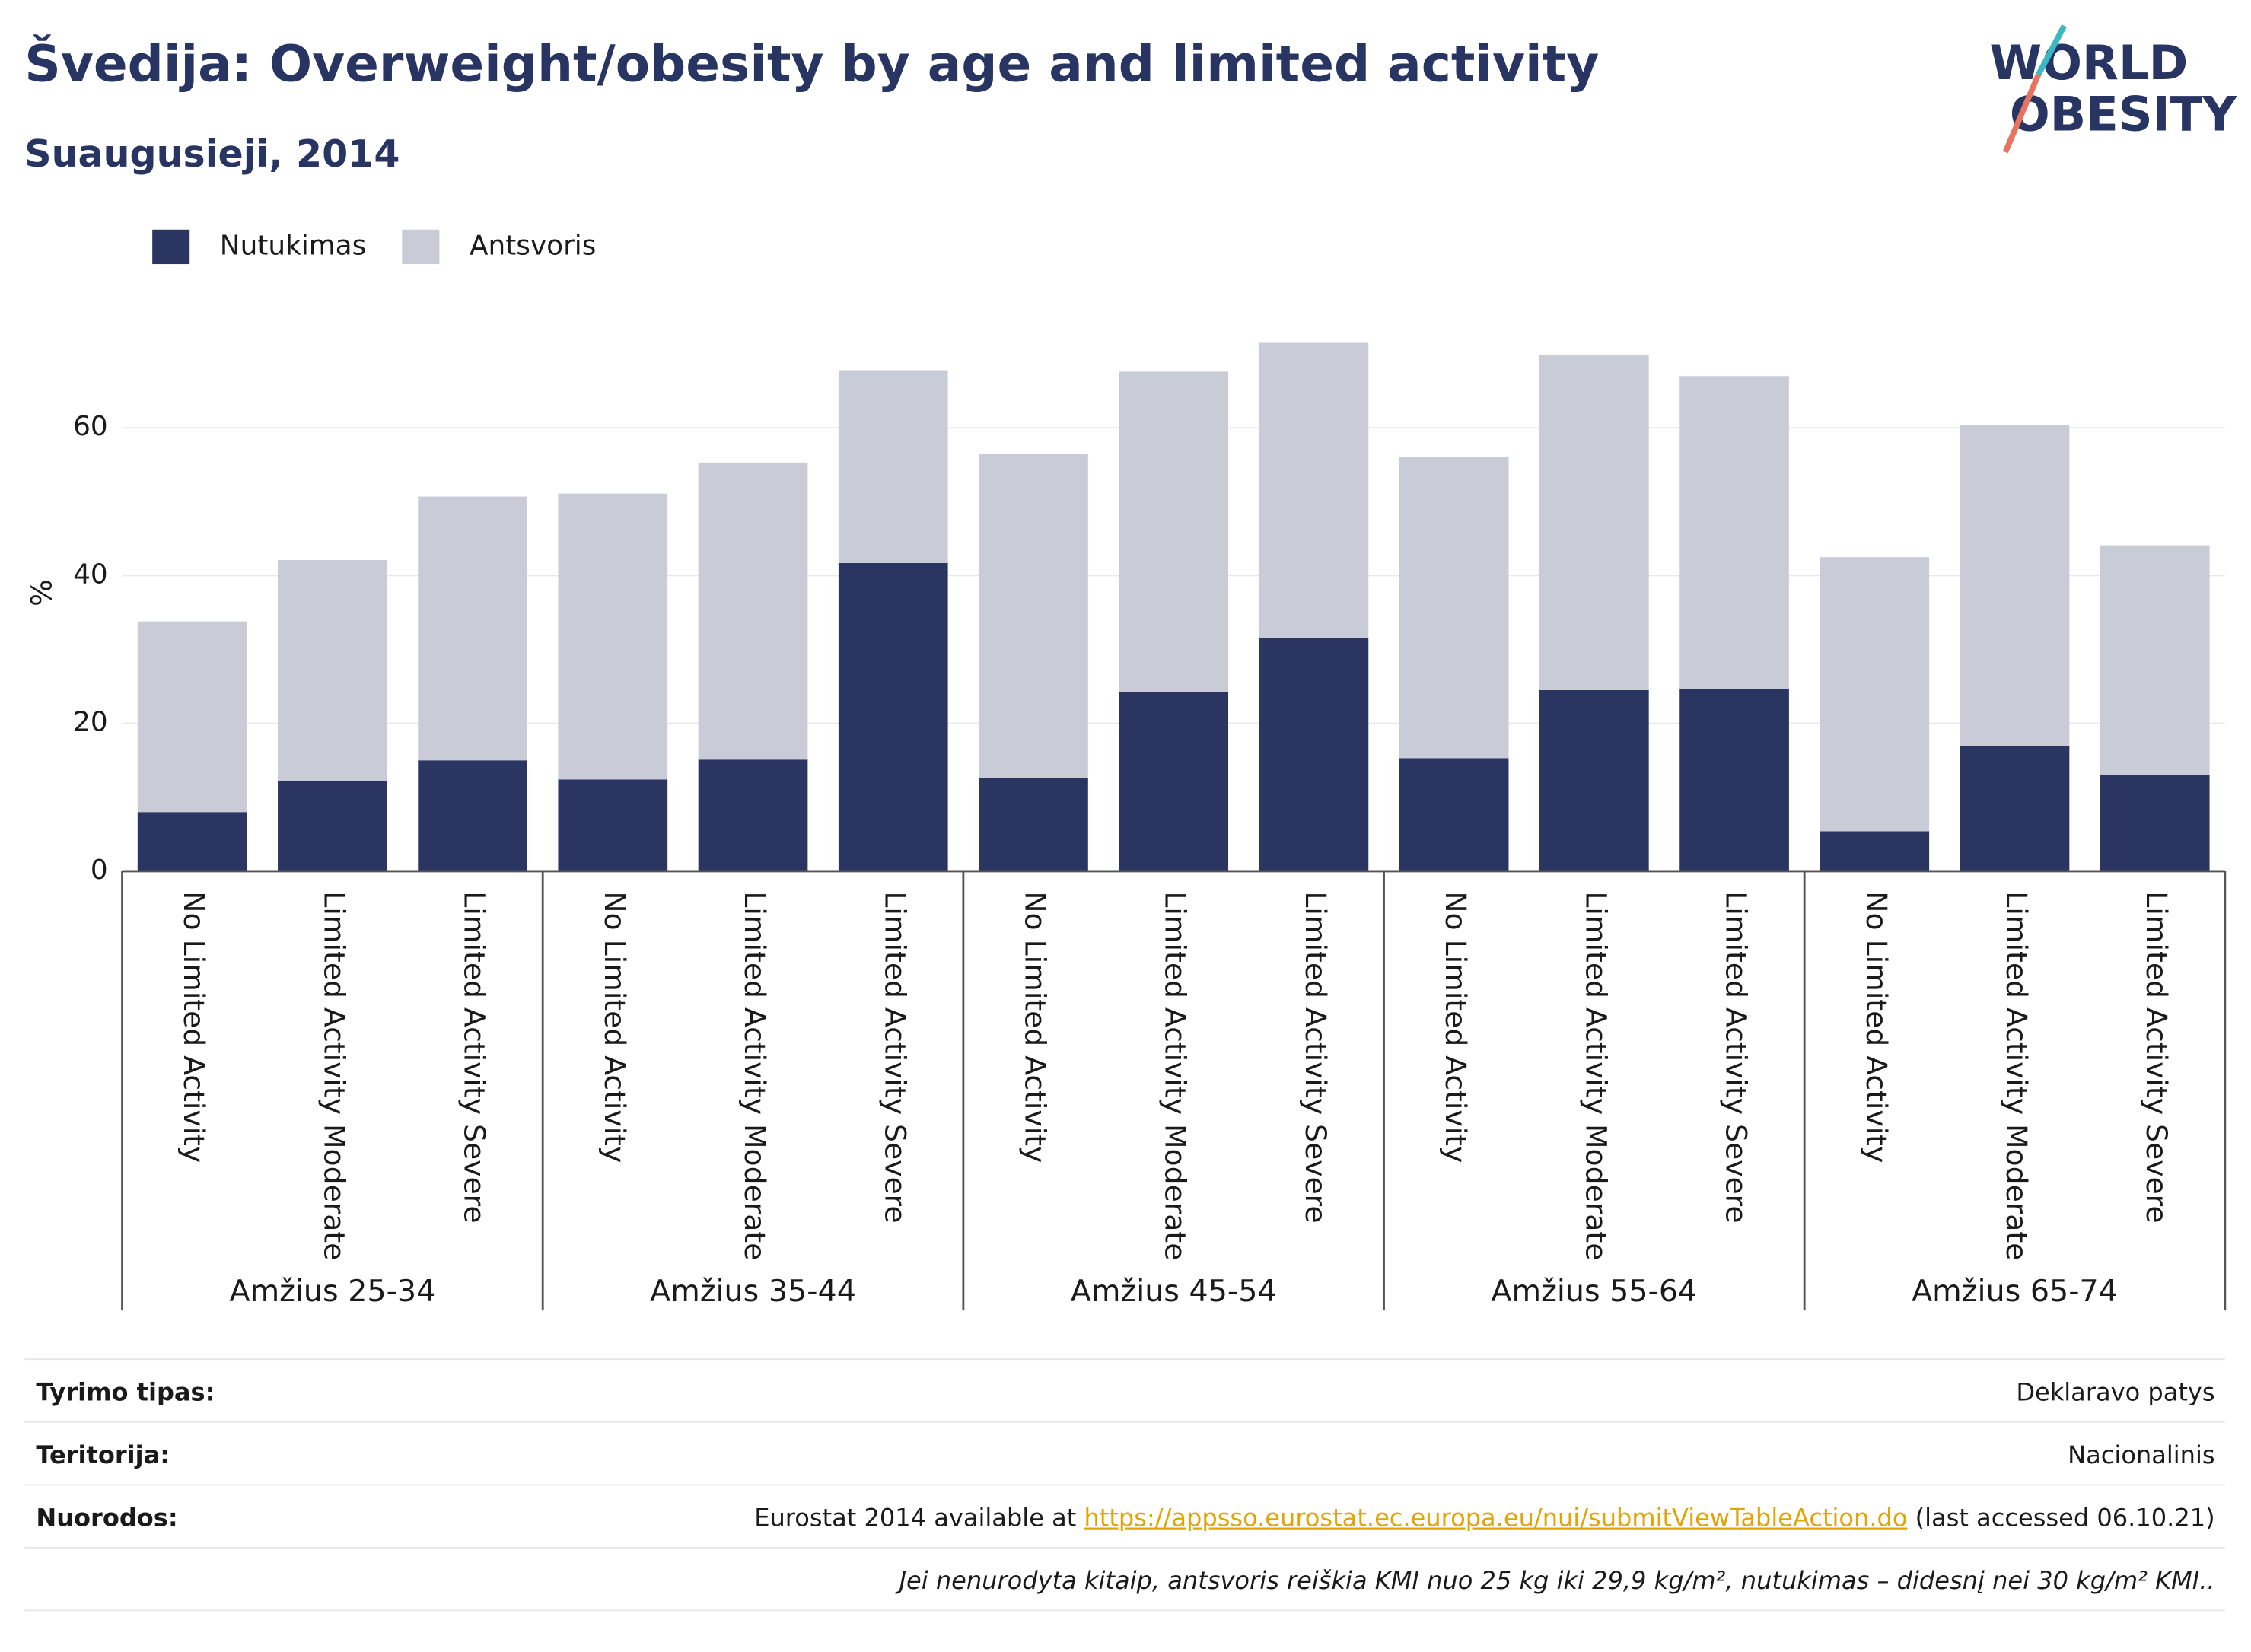 The height and width of the screenshot is (1652, 2251). I want to click on y-axis-label: %, so click(41, 592).